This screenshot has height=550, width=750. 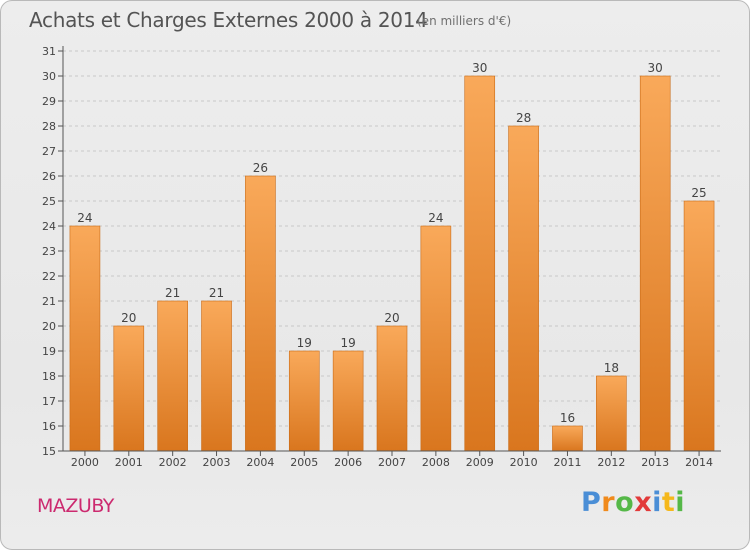 What do you see at coordinates (49, 76) in the screenshot?
I see `y-tick-label: 30` at bounding box center [49, 76].